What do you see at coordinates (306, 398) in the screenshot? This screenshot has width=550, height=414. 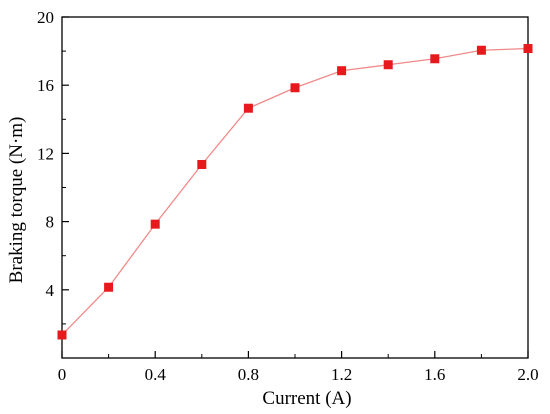 I see `x-axis-label: Current (A)` at bounding box center [306, 398].